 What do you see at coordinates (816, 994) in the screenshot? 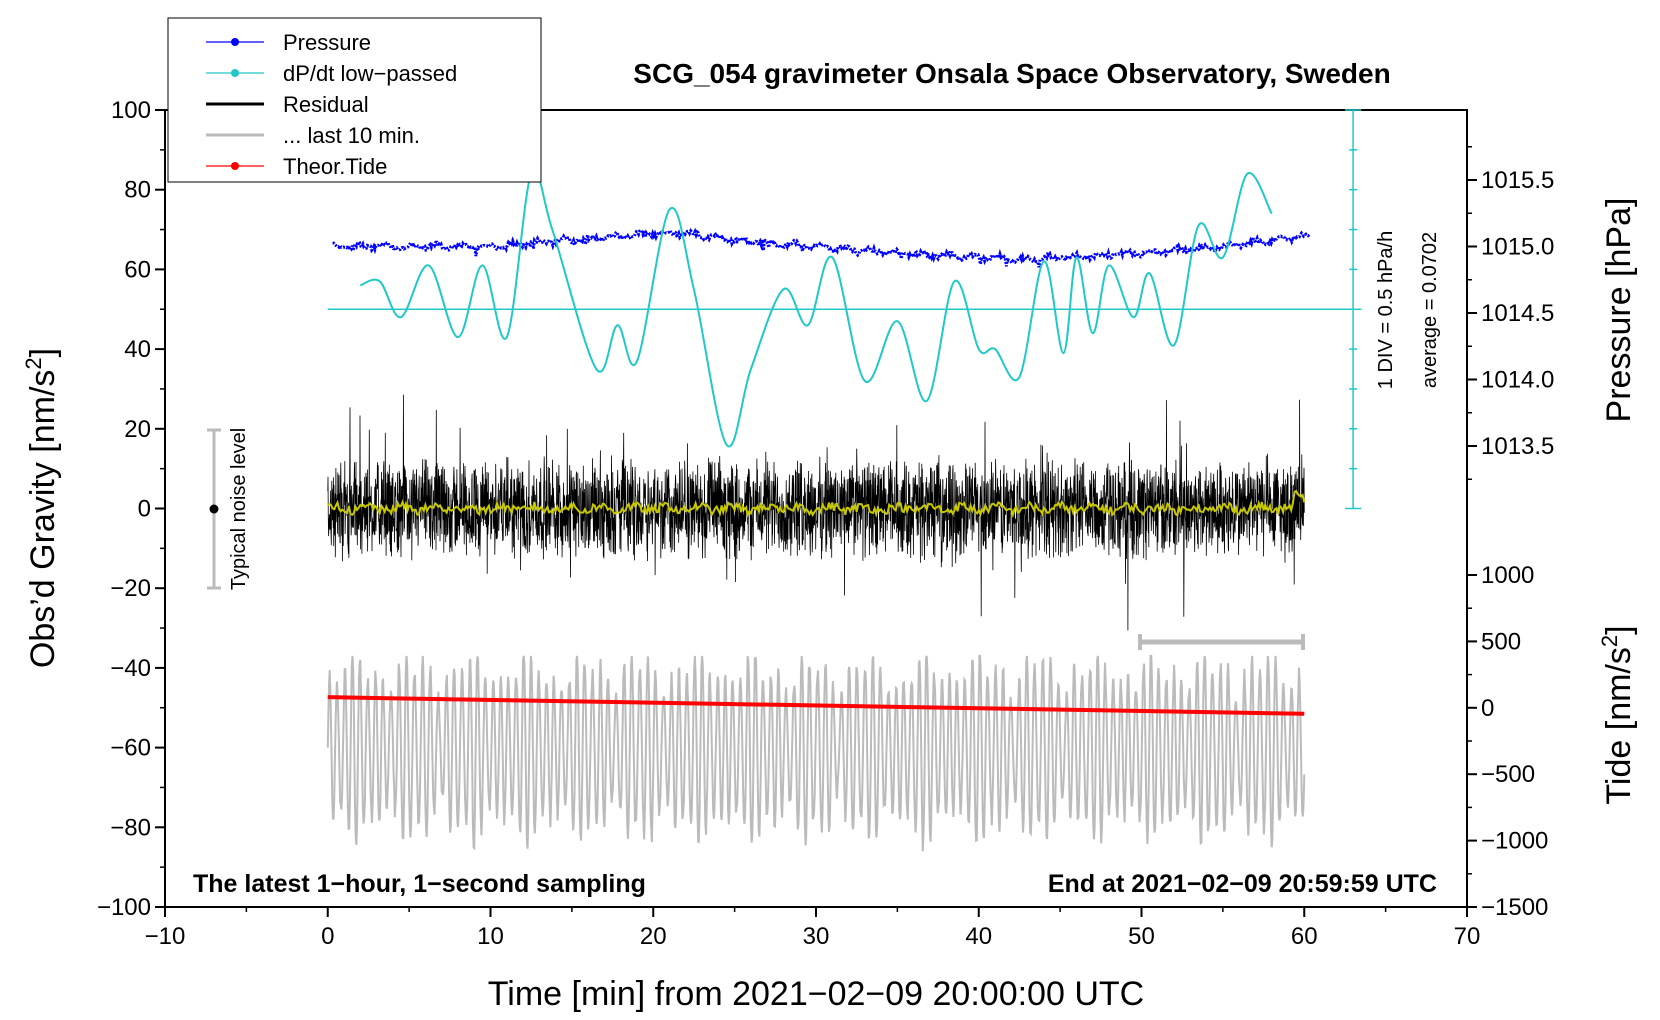
I see `x-axis-title: Time [min] from 2021−02−09 20:00:00 UTC` at bounding box center [816, 994].